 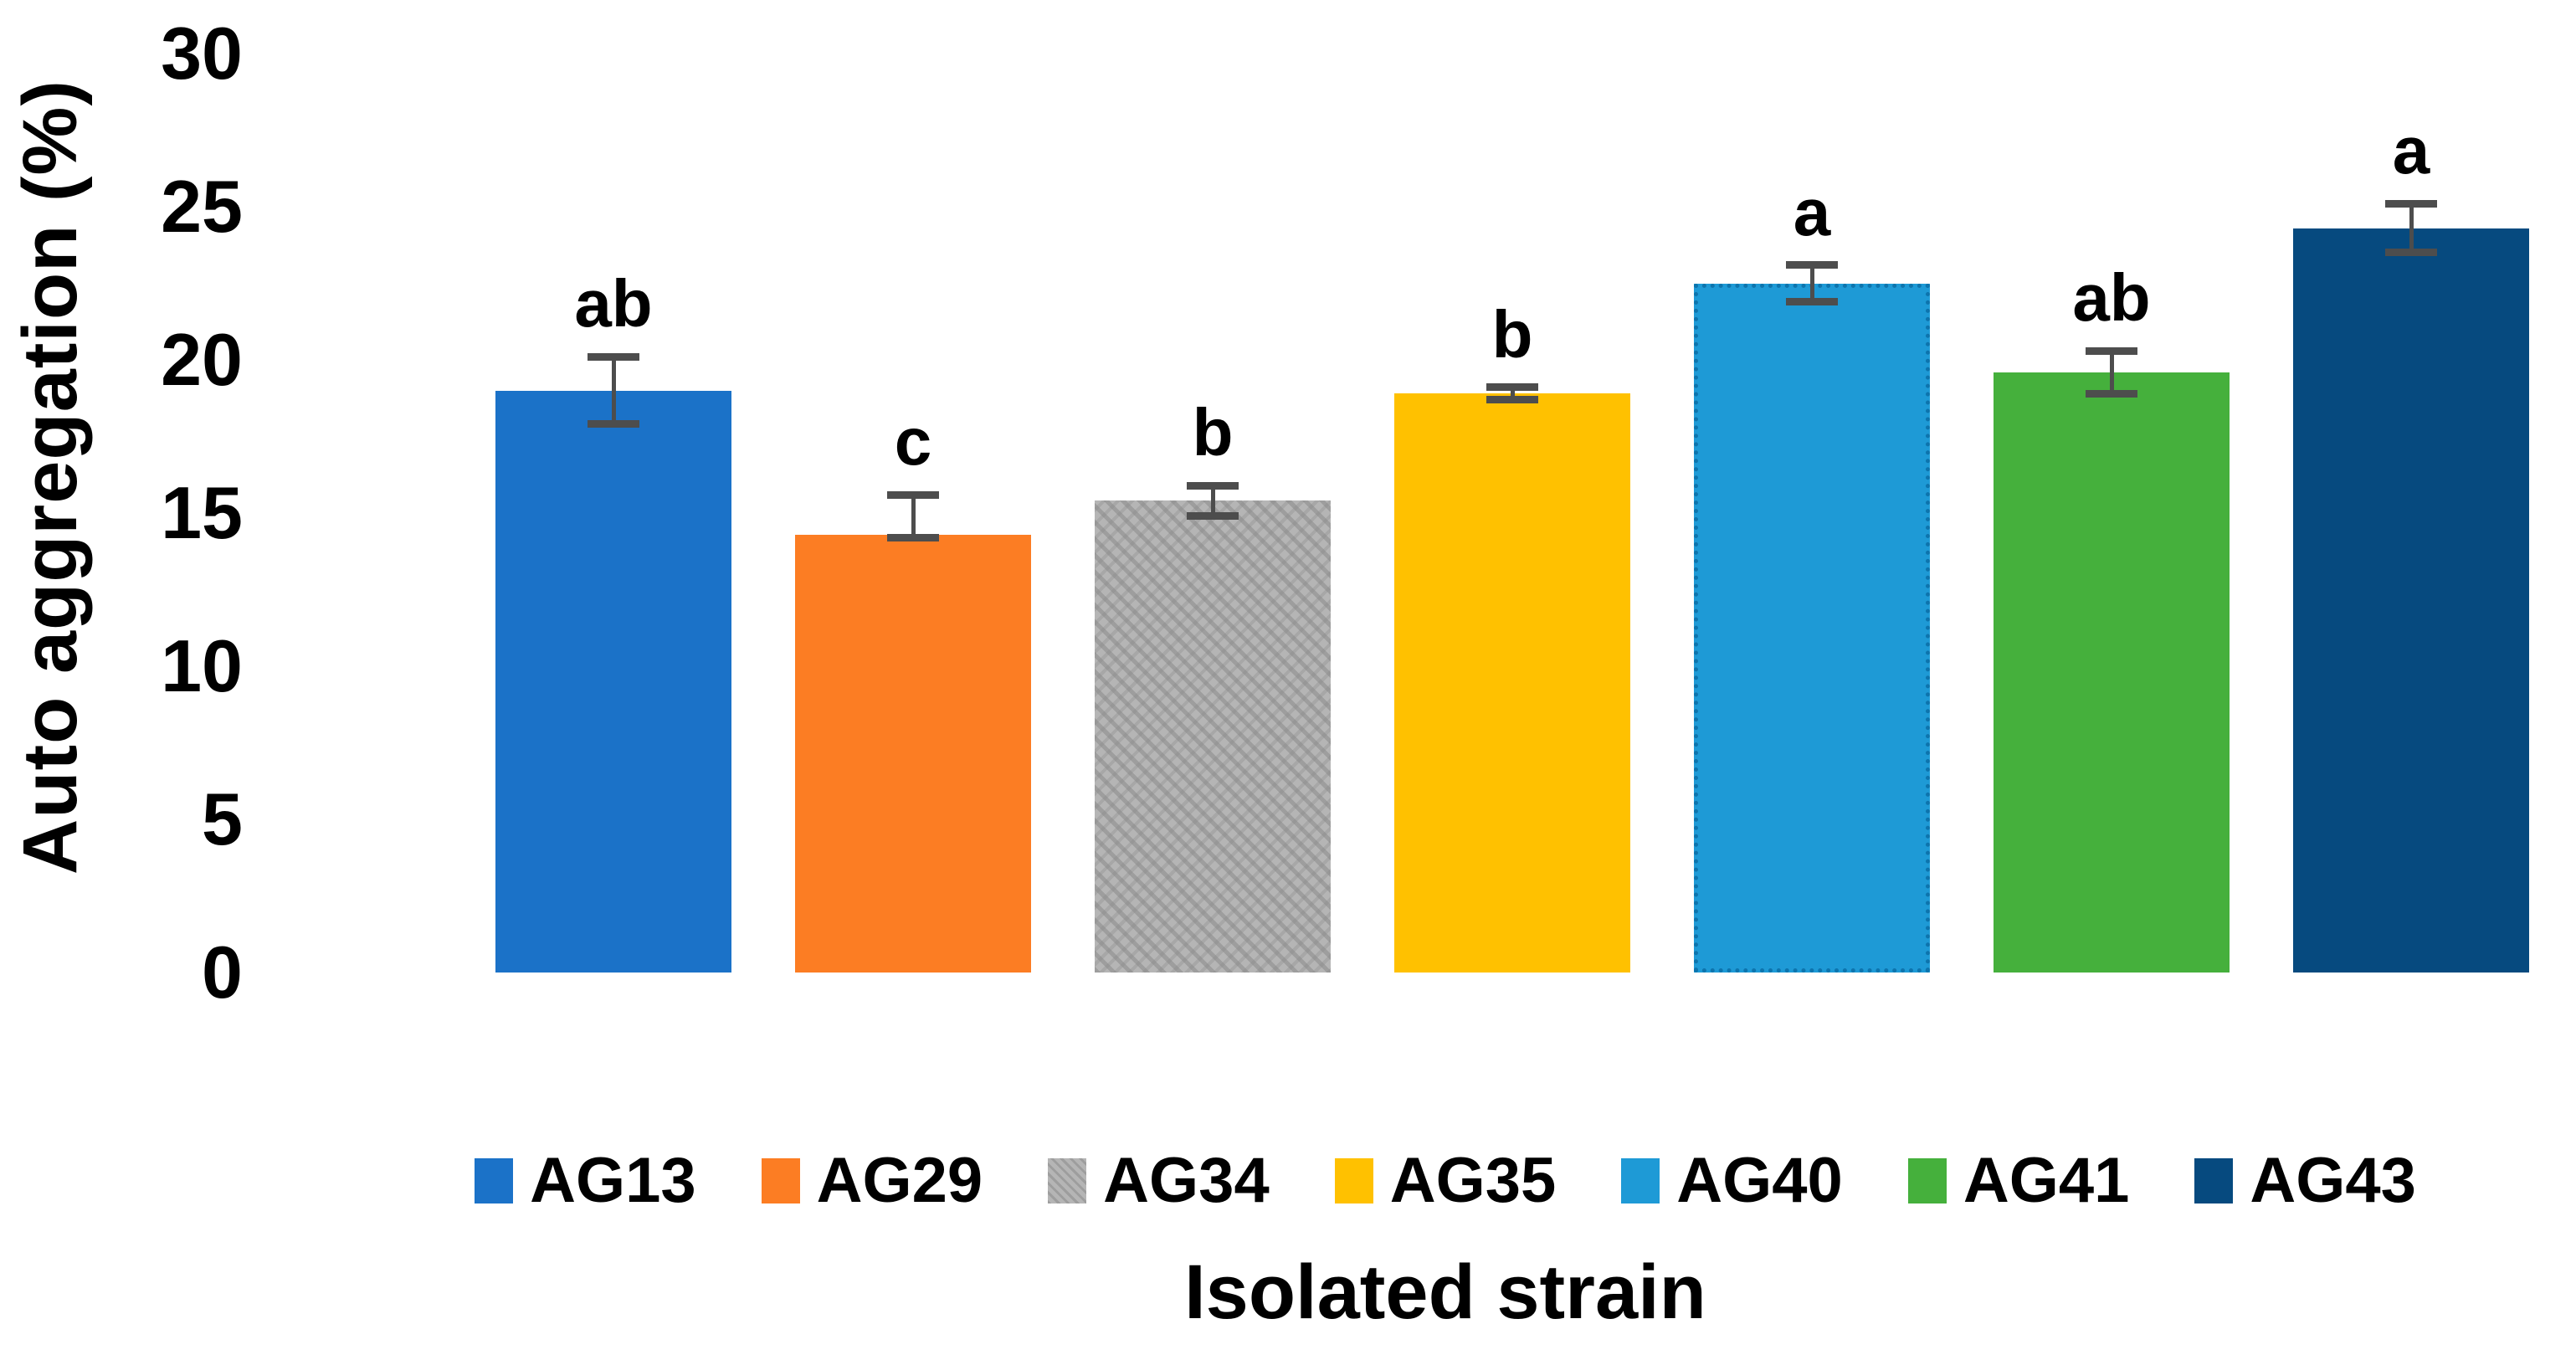 What do you see at coordinates (913, 753) in the screenshot?
I see `bar-AG29` at bounding box center [913, 753].